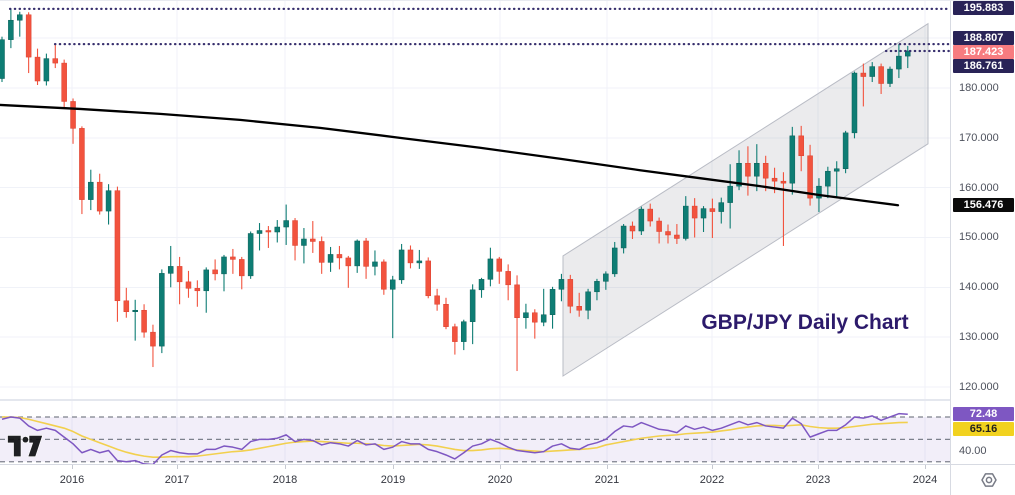 The height and width of the screenshot is (495, 1015). Describe the element at coordinates (507, 400) in the screenshot. I see `pane-separator` at that location.